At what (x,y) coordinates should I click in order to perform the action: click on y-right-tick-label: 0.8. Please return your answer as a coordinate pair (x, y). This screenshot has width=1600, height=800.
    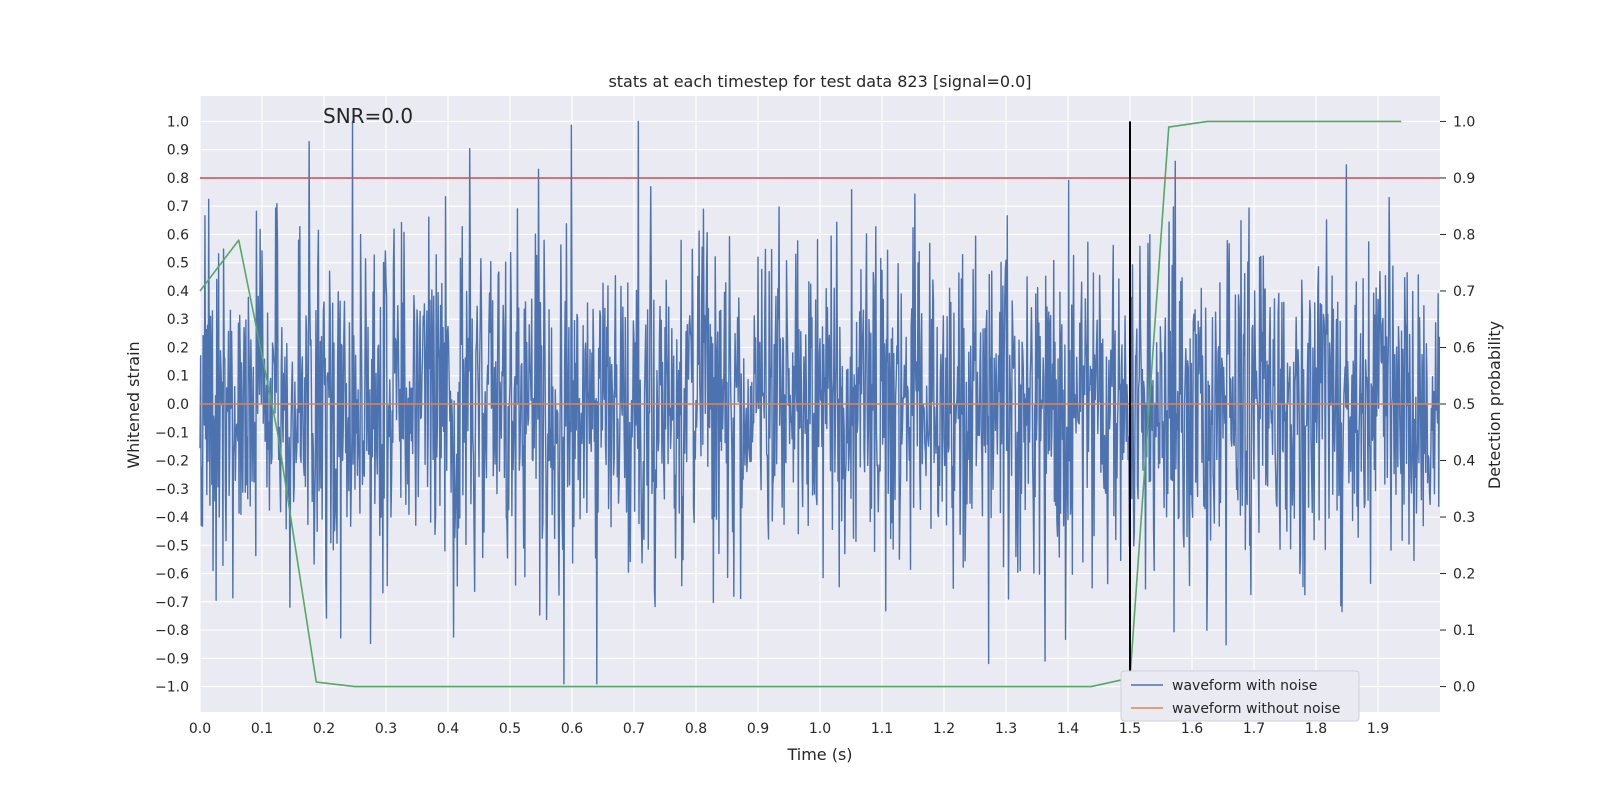
    Looking at the image, I should click on (1464, 235).